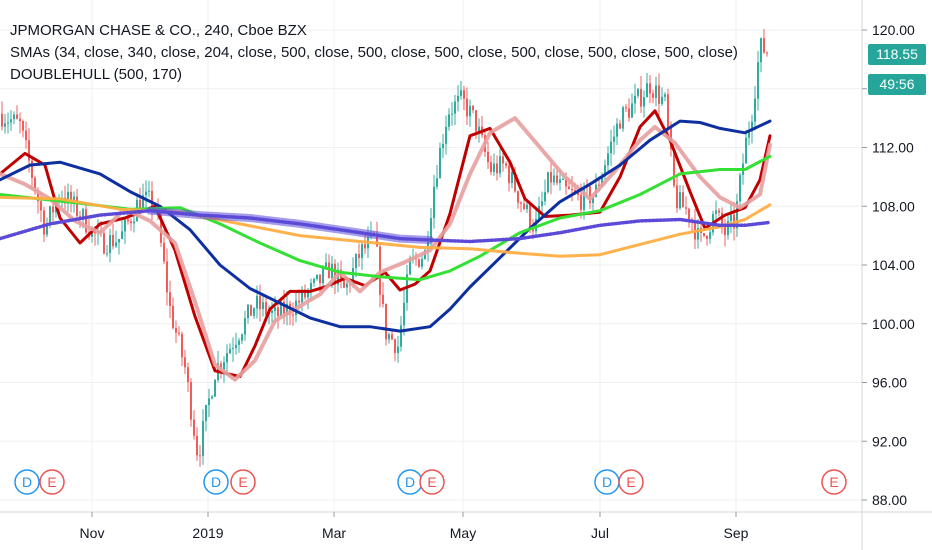  Describe the element at coordinates (897, 54) in the screenshot. I see `last-price-label: 118.55` at that location.